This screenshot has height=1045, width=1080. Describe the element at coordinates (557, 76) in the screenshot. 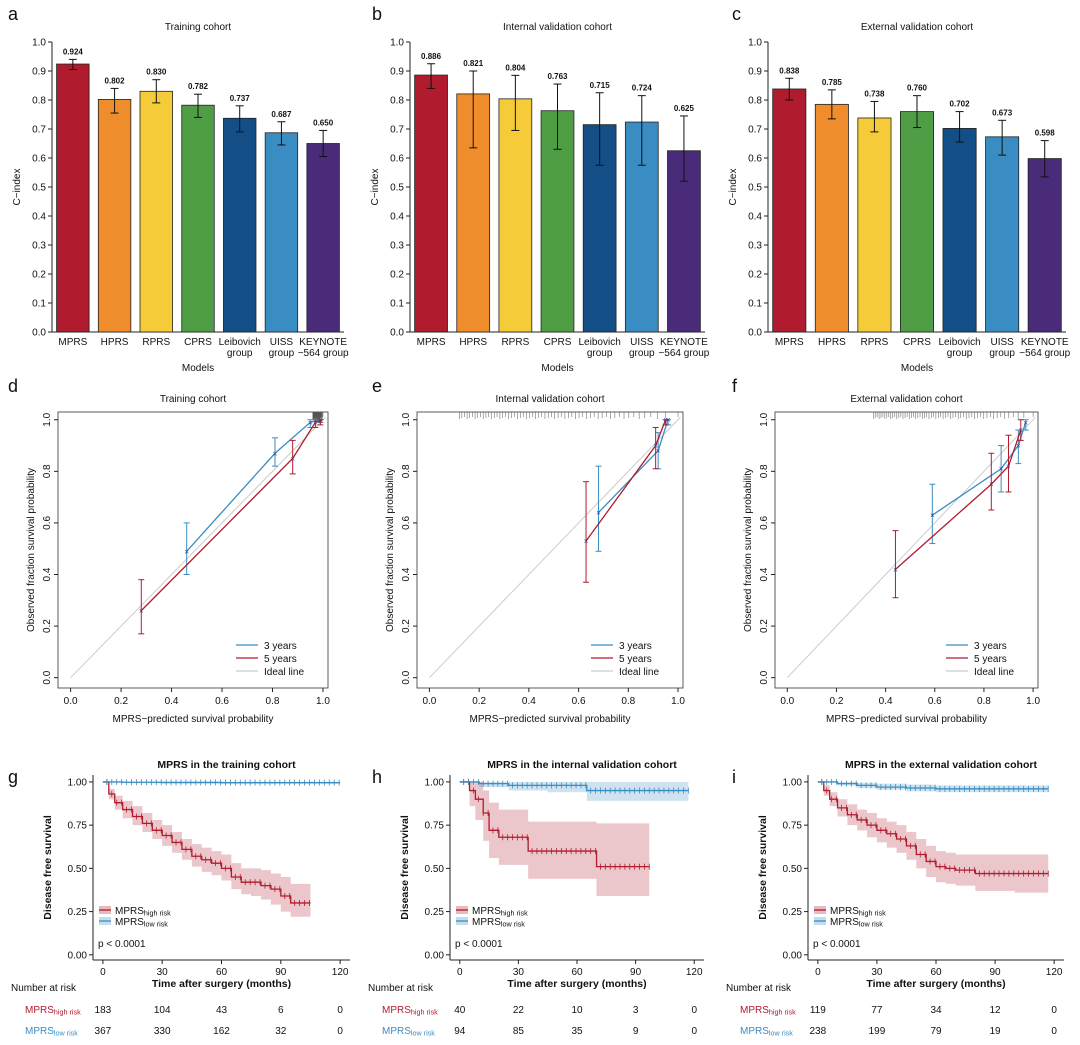

I see `data-label: 0.763` at that location.